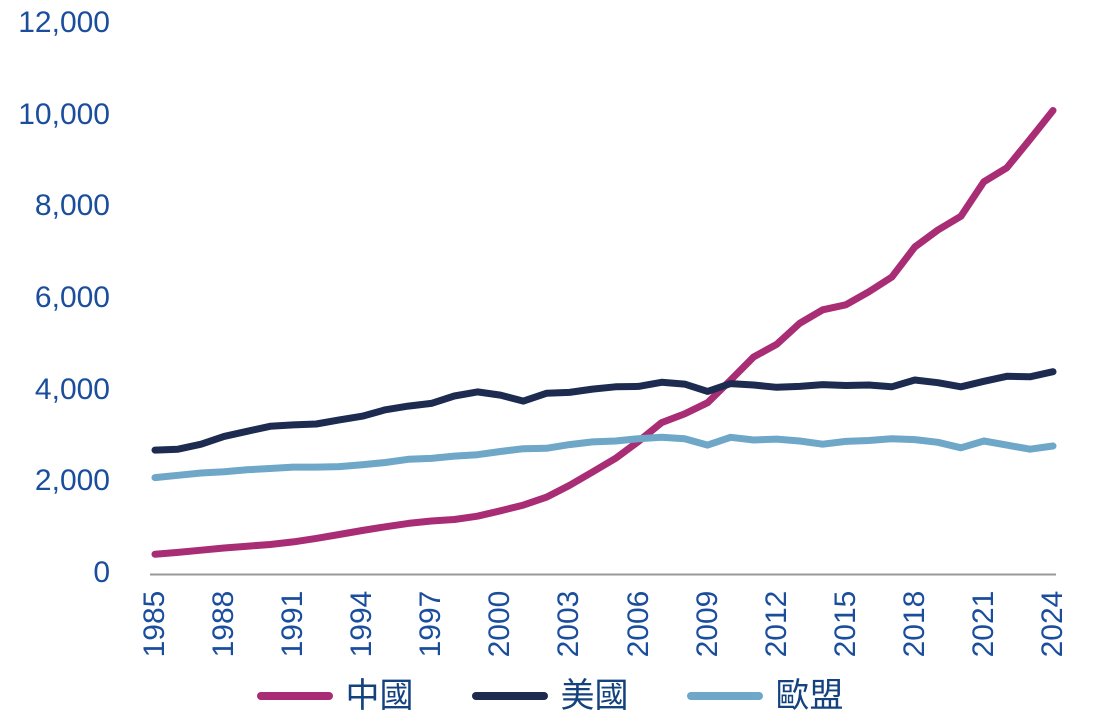 Image resolution: width=1100 pixels, height=725 pixels. I want to click on x-axis-tick-label: 1988, so click(224, 624).